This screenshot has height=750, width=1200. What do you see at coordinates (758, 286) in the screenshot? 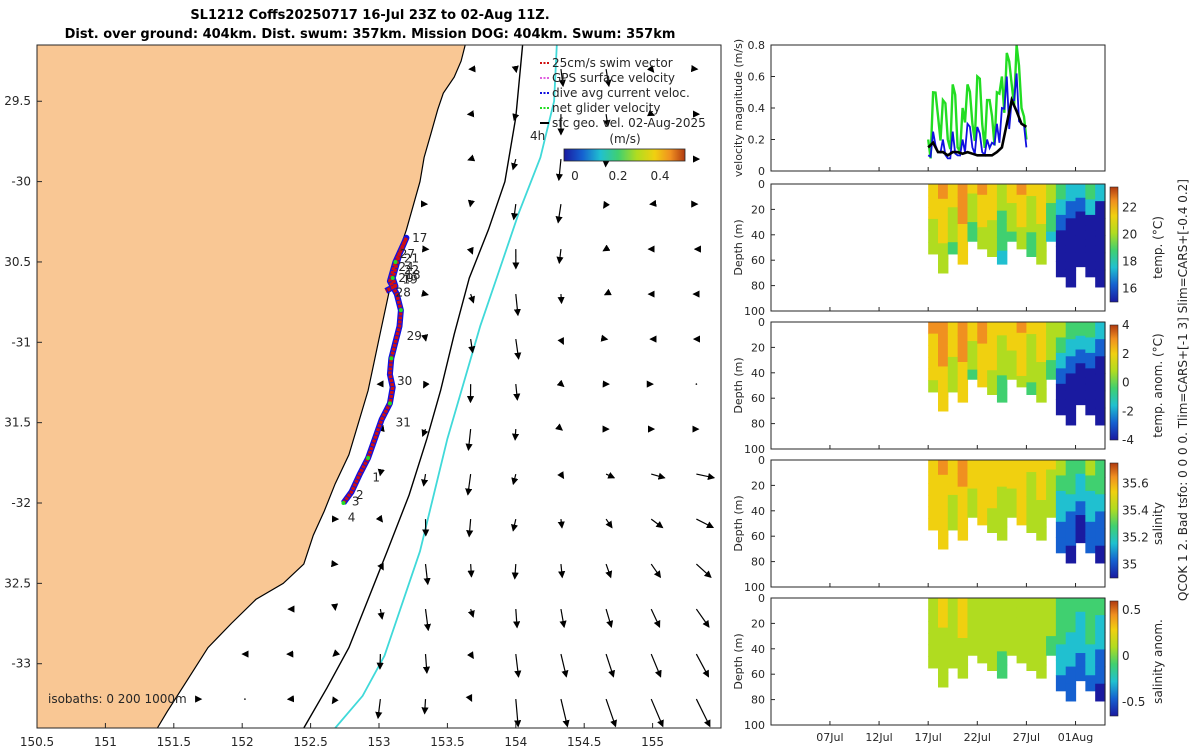
I see `depth-tick: 80` at bounding box center [758, 286].